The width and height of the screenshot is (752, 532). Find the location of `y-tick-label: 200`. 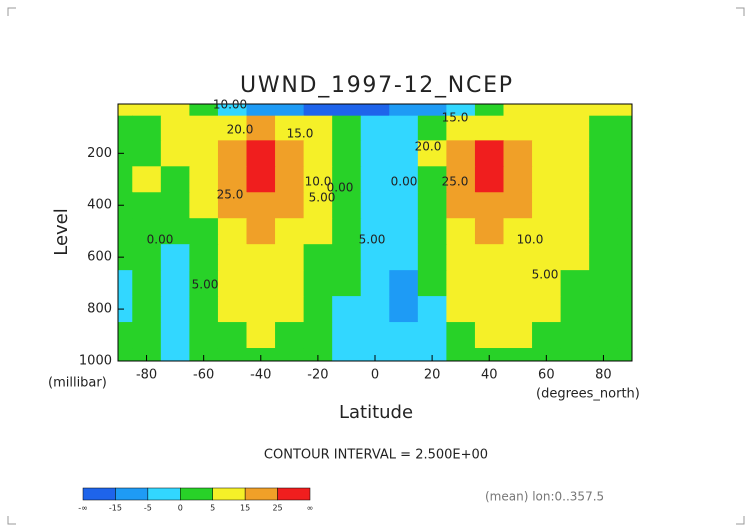

y-tick-label: 200 is located at coordinates (99, 153).